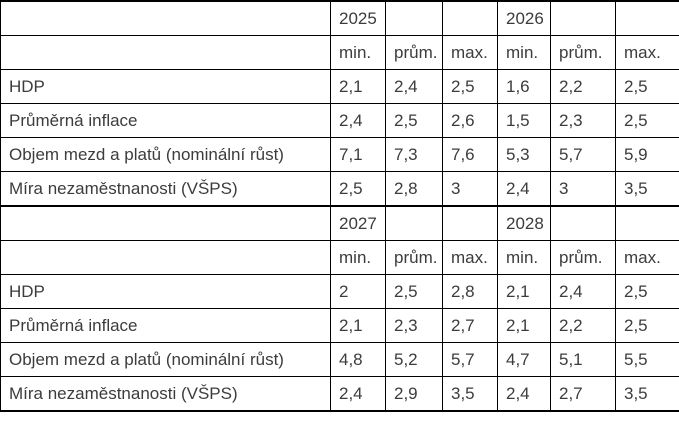 This screenshot has width=679, height=421. Describe the element at coordinates (583, 359) in the screenshot. I see `value-cell: 5,1` at that location.